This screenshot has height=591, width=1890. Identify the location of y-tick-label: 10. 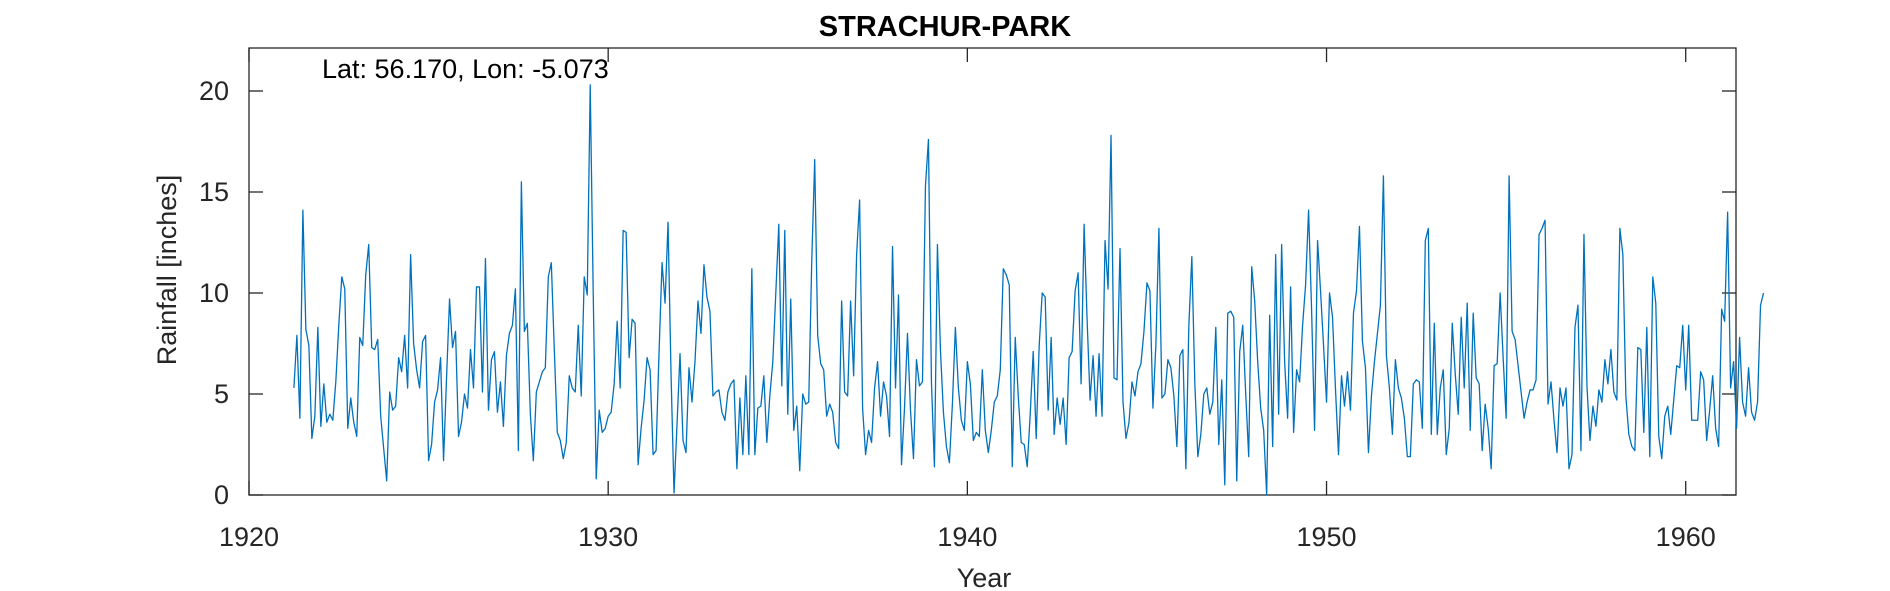
(214, 293).